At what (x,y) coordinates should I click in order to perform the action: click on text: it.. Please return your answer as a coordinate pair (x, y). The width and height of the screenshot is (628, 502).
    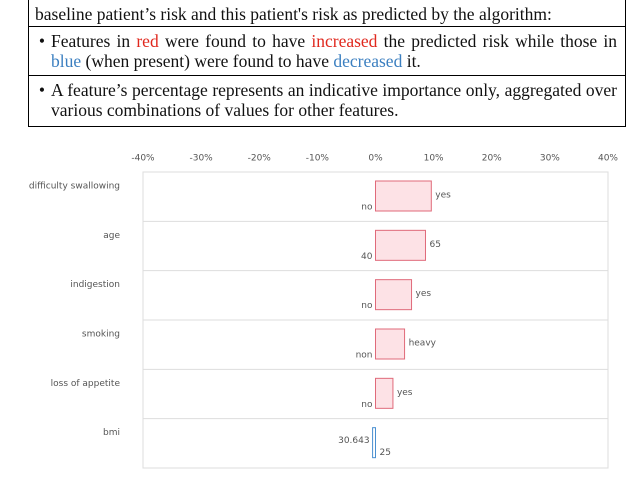
    Looking at the image, I should click on (411, 61).